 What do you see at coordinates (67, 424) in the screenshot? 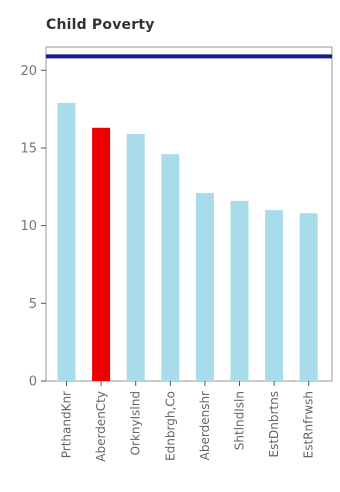
I see `x-tick-label: PrthandKnr` at bounding box center [67, 424].